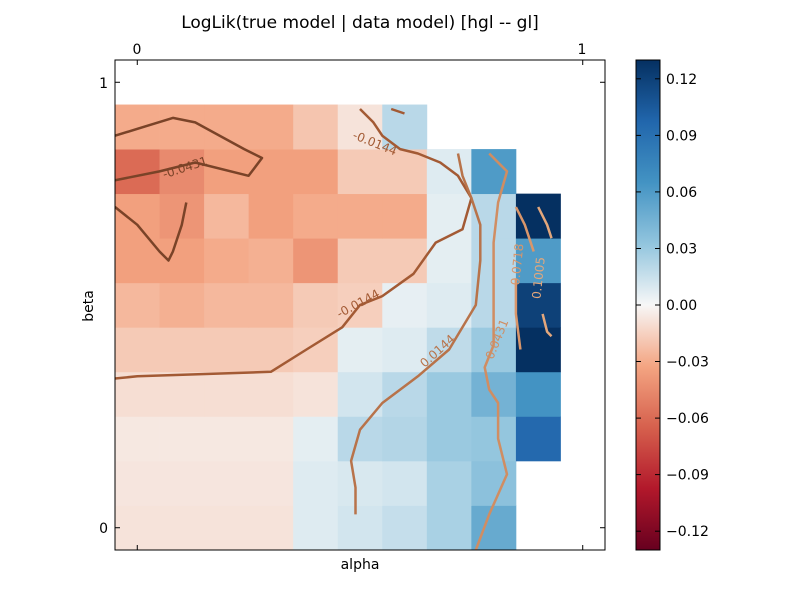  I want to click on x-tick-label-1: 1, so click(582, 50).